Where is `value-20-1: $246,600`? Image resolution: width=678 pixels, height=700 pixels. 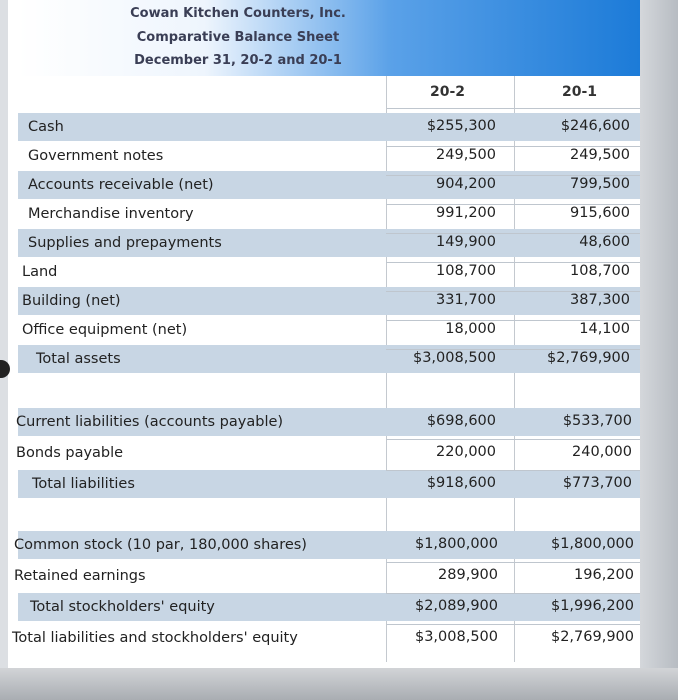 value-20-1: $246,600 is located at coordinates (595, 126).